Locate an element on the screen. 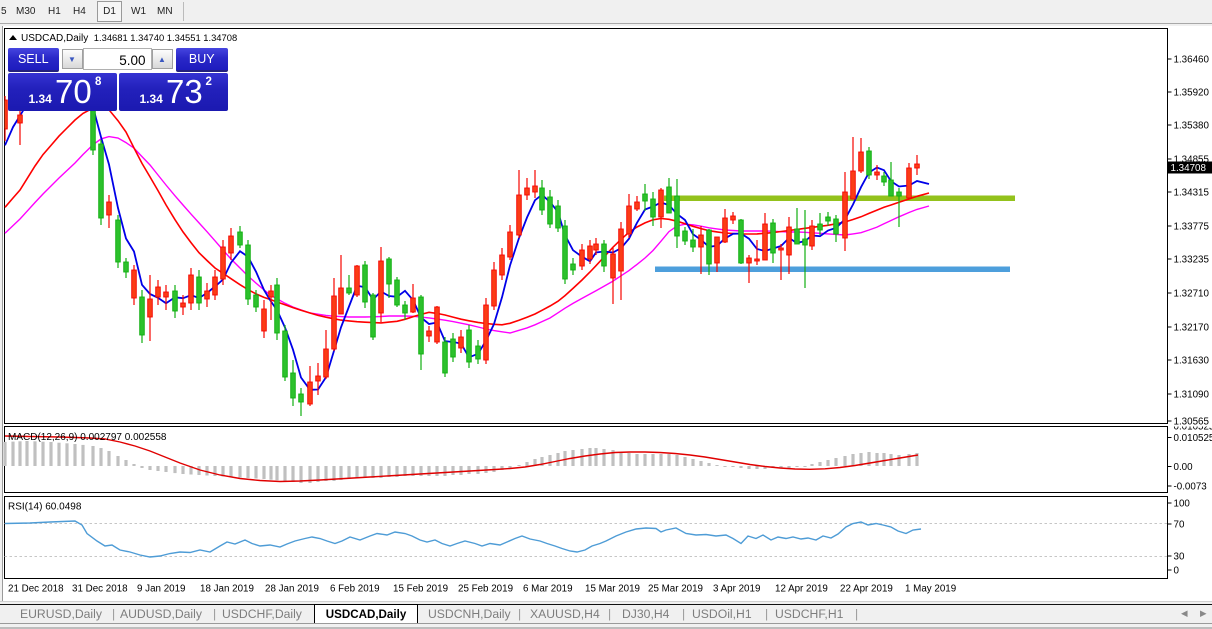 This screenshot has height=629, width=1212. svg-text: 25 Feb 2019 is located at coordinates (485, 589).